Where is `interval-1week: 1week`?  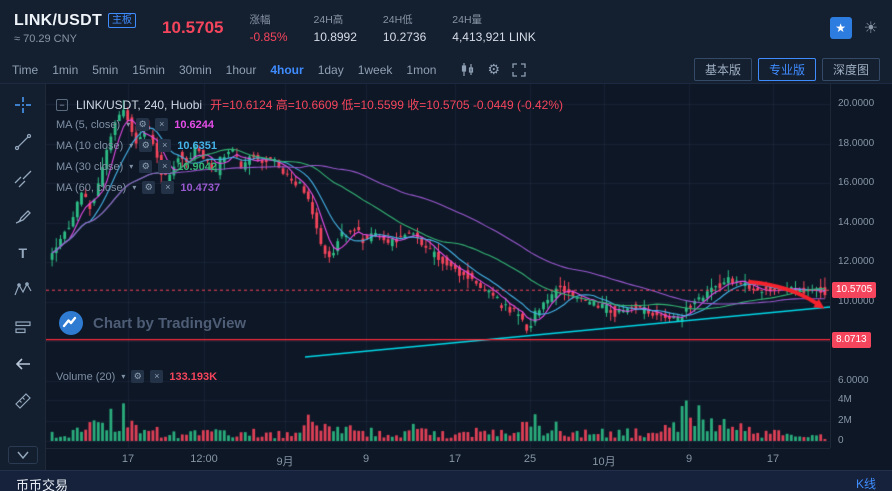 interval-1week: 1week is located at coordinates (375, 69).